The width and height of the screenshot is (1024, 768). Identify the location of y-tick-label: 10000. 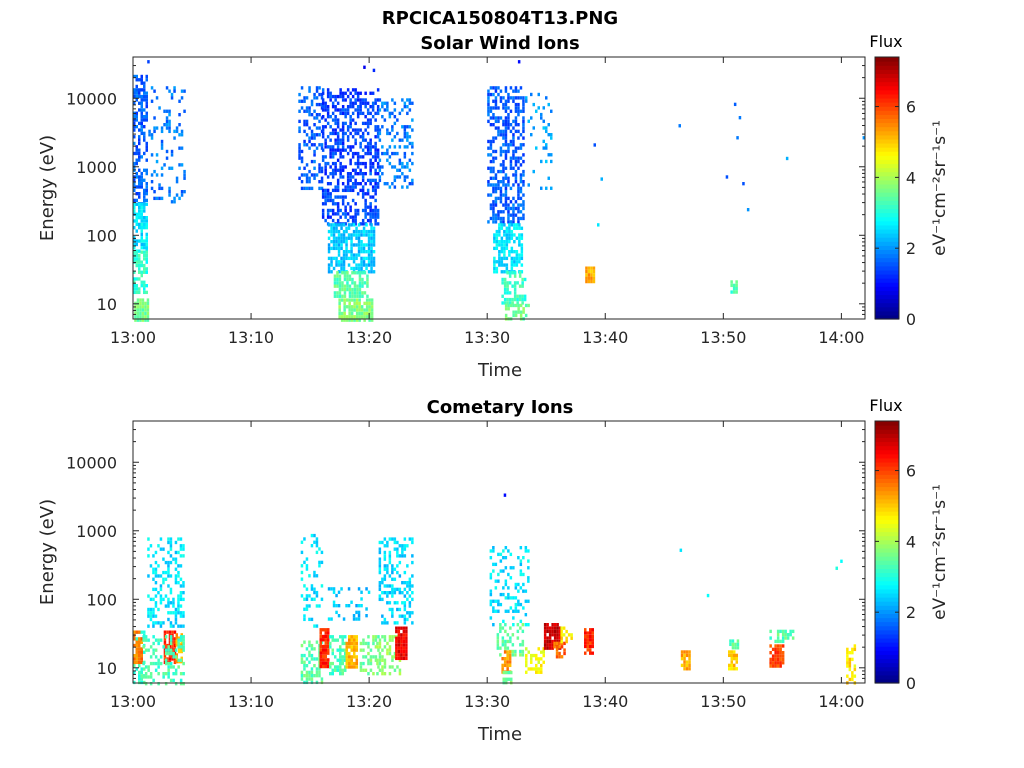
(91, 462).